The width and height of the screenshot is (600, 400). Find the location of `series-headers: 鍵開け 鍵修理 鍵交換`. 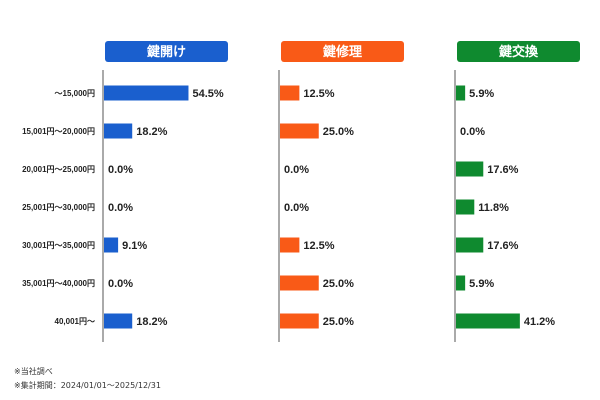

series-headers: 鍵開け 鍵修理 鍵交換 is located at coordinates (342, 51).